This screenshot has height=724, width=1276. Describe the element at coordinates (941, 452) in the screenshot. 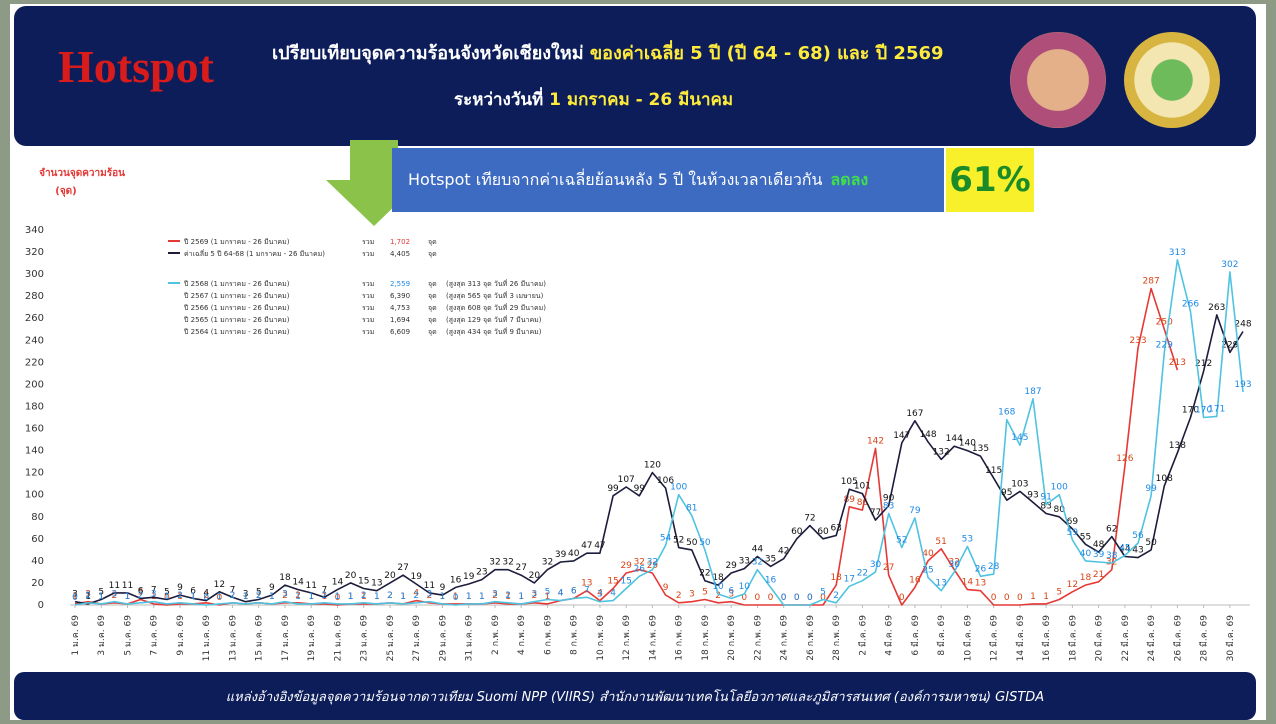

I see `data-label: 132` at that location.